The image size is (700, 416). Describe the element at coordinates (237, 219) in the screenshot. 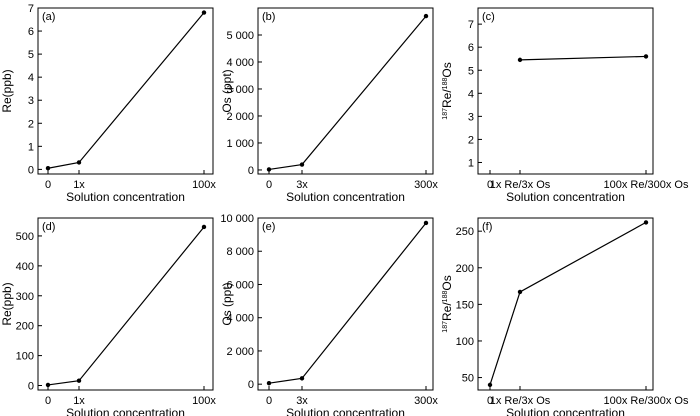

I see `y-tick-label: 10 000` at that location.